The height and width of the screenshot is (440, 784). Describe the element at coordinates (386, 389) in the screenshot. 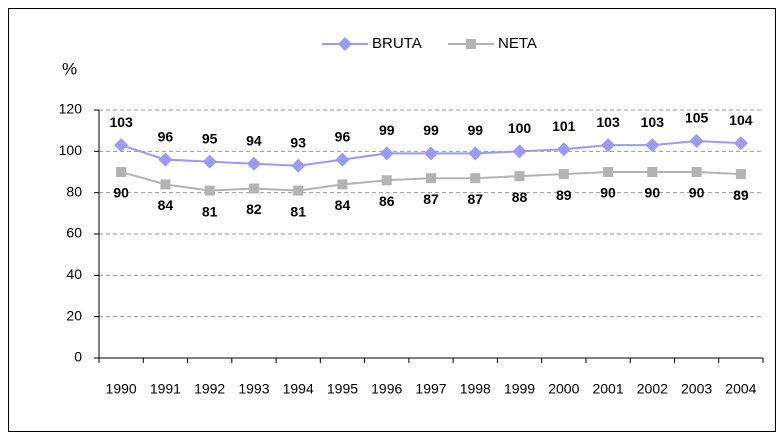

I see `x-tick-label: 1996` at that location.